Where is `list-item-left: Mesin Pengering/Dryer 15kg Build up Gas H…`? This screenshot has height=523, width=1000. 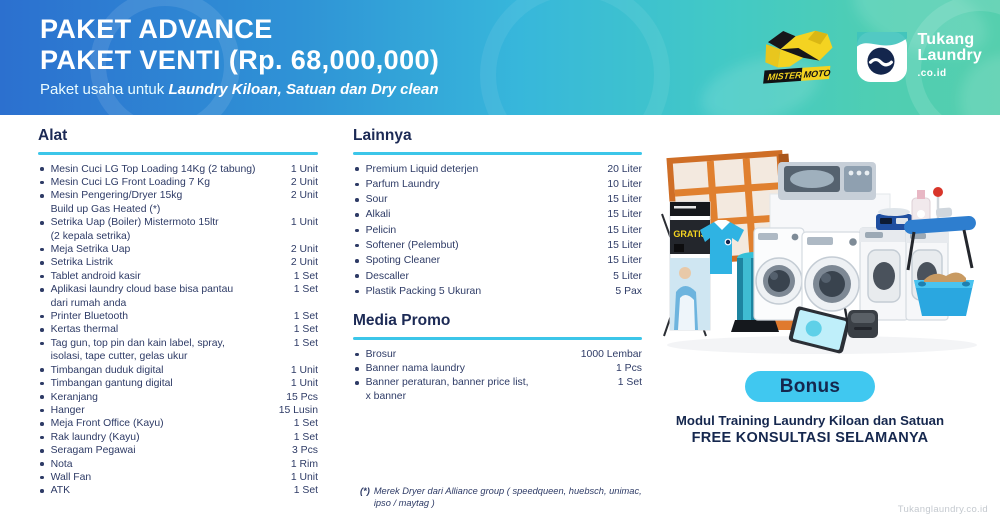
list-item-left: Mesin Pengering/Dryer 15kg Build up Gas H… is located at coordinates (110, 202).